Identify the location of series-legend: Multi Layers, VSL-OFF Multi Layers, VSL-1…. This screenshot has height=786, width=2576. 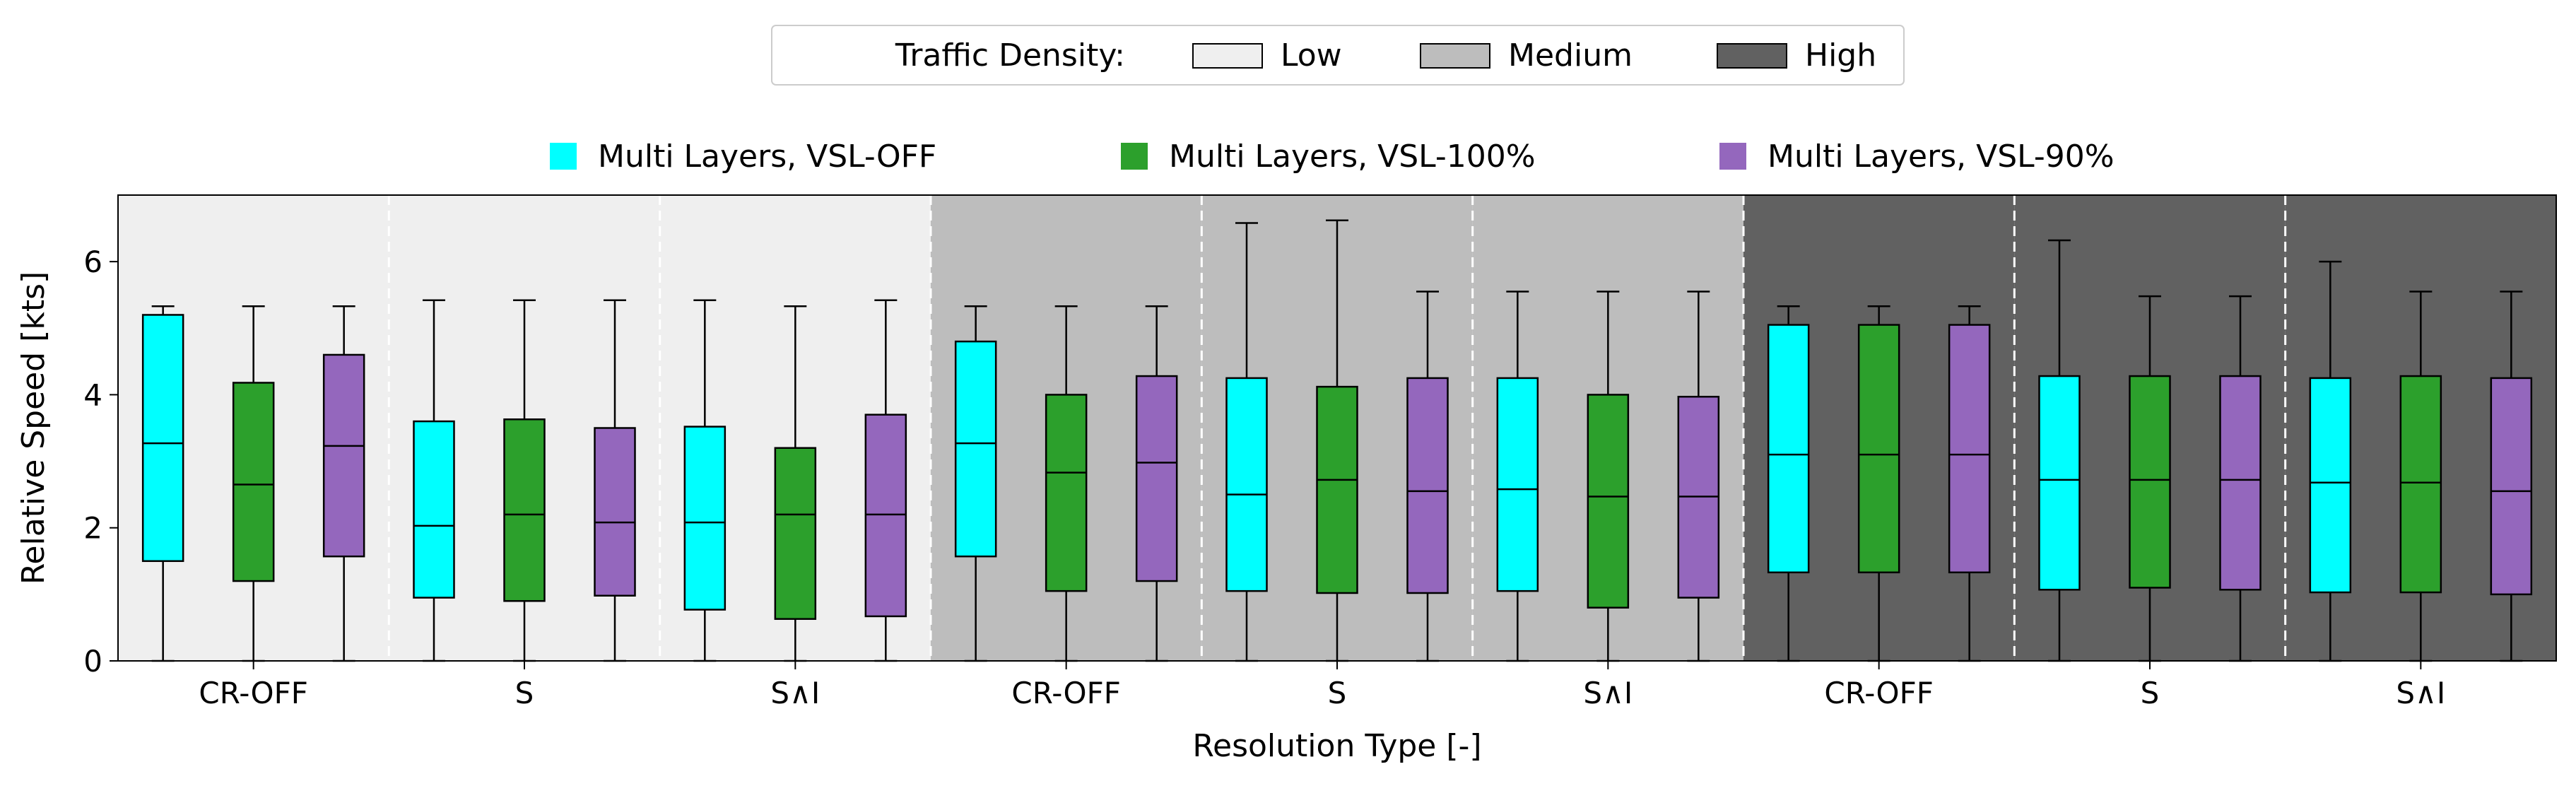
(1332, 157).